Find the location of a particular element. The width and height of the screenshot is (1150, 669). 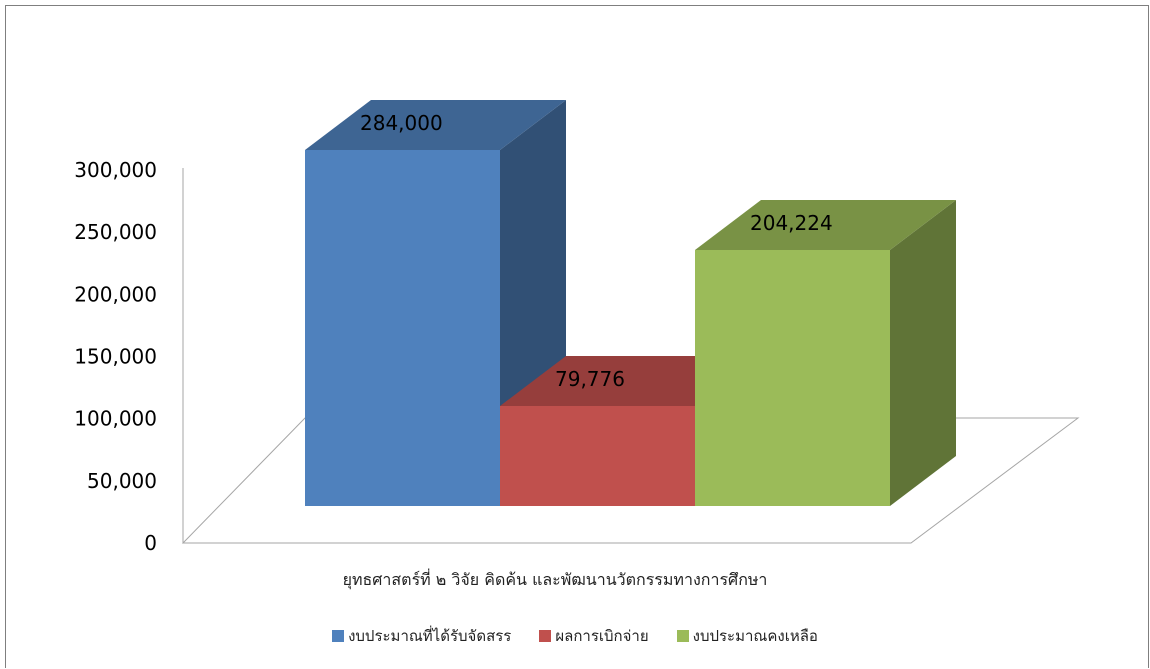

y-tick-label: 200,000 is located at coordinates (115, 294).